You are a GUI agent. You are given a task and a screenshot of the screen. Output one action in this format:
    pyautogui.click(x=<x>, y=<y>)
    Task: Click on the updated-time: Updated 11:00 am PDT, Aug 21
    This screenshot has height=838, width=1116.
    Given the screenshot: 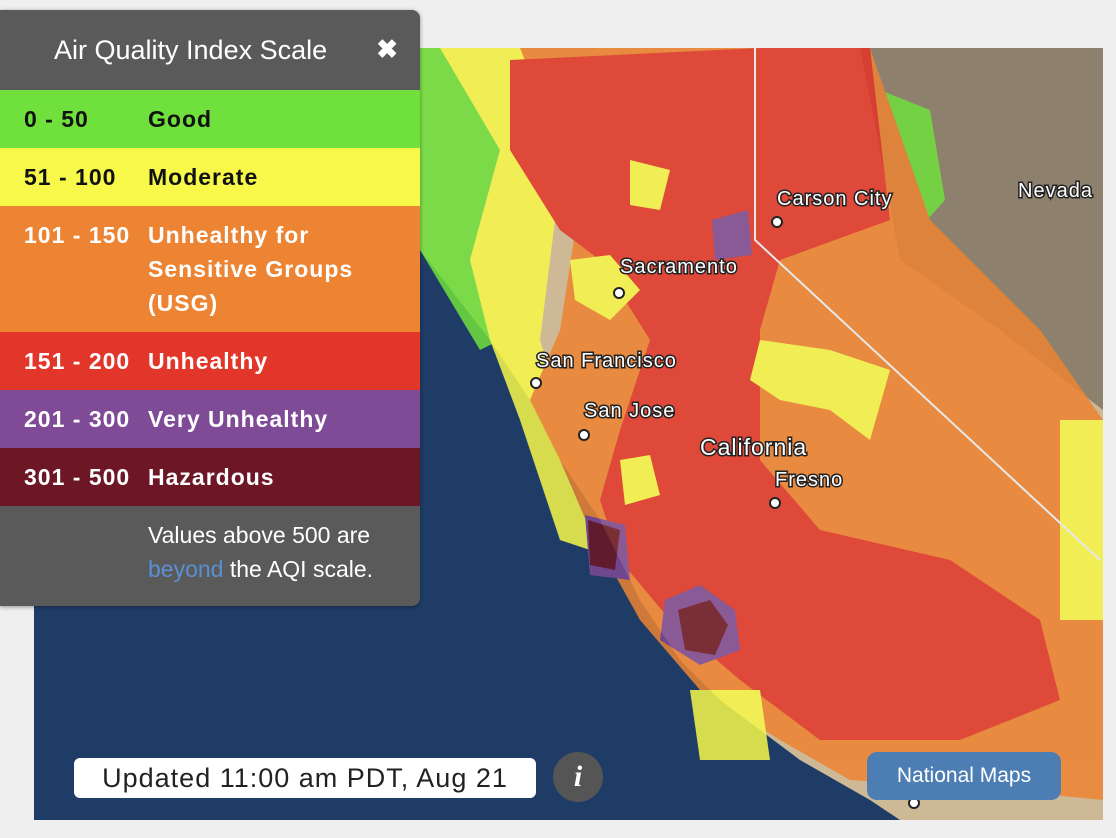 What is the action you would take?
    pyautogui.click(x=305, y=778)
    